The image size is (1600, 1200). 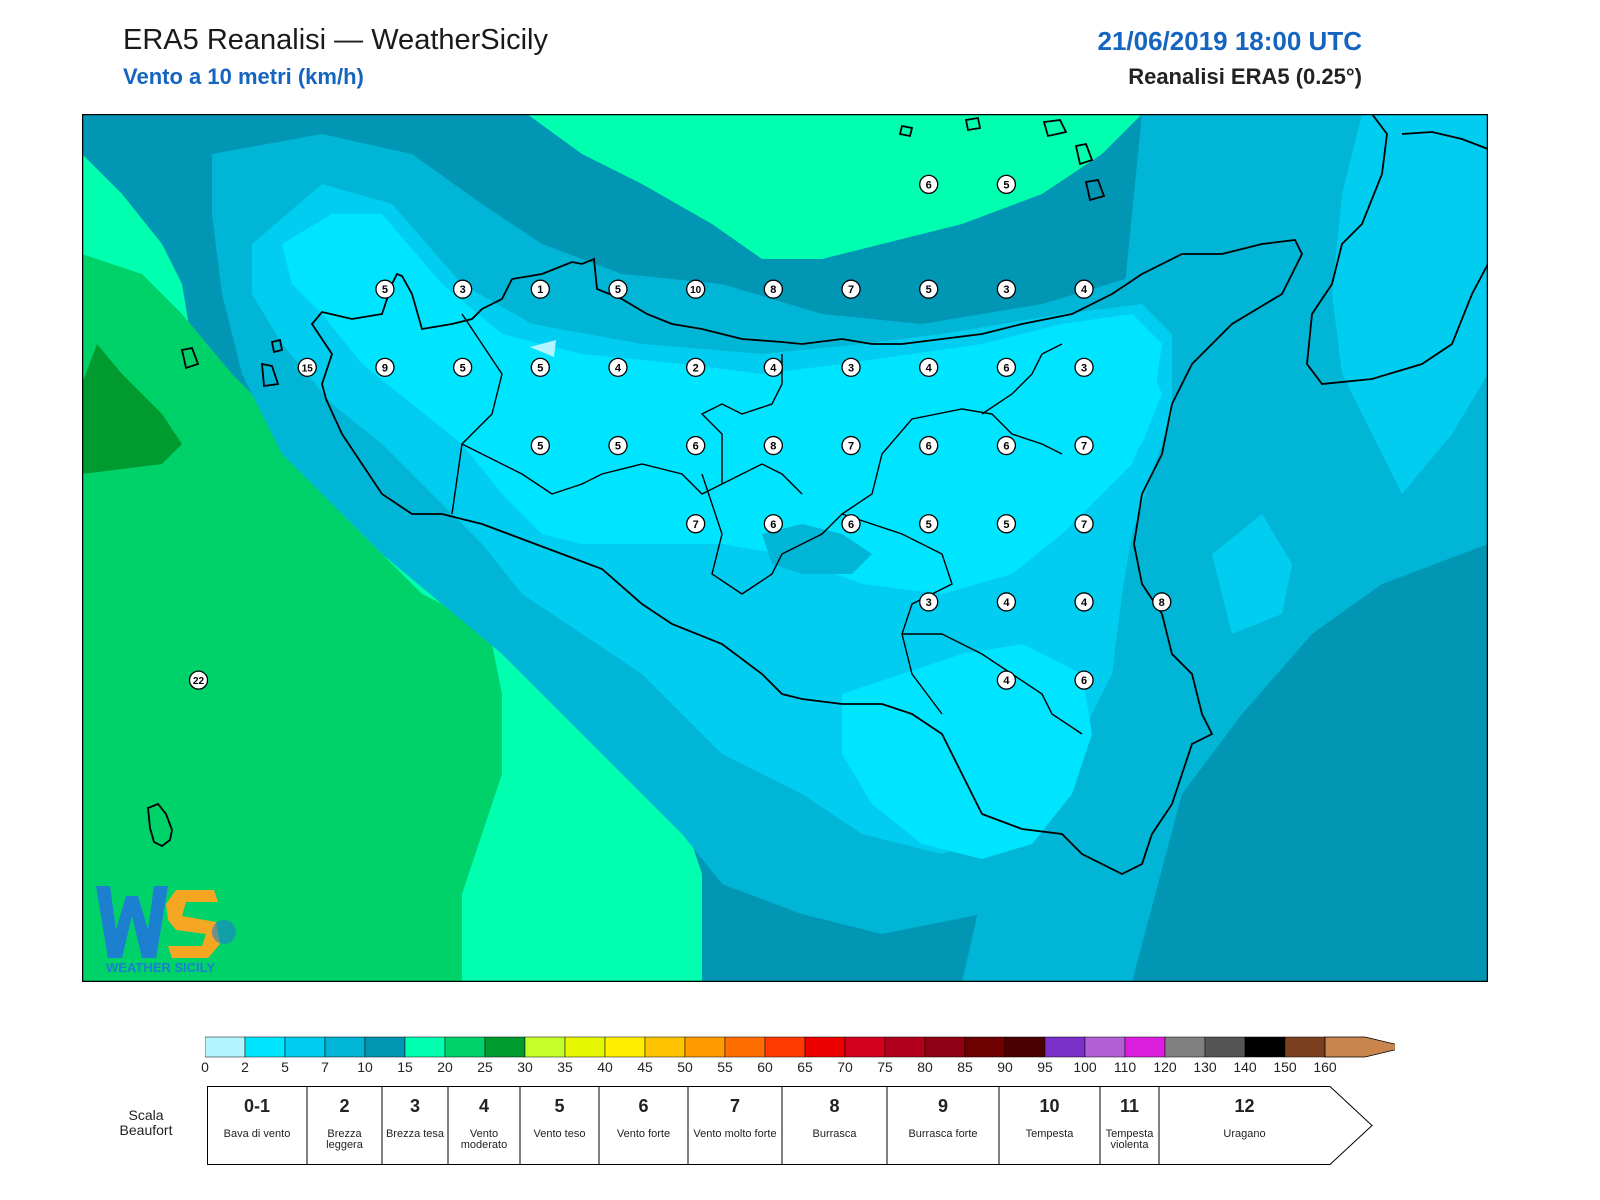 What do you see at coordinates (696, 368) in the screenshot?
I see `wind-station-value: 2` at bounding box center [696, 368].